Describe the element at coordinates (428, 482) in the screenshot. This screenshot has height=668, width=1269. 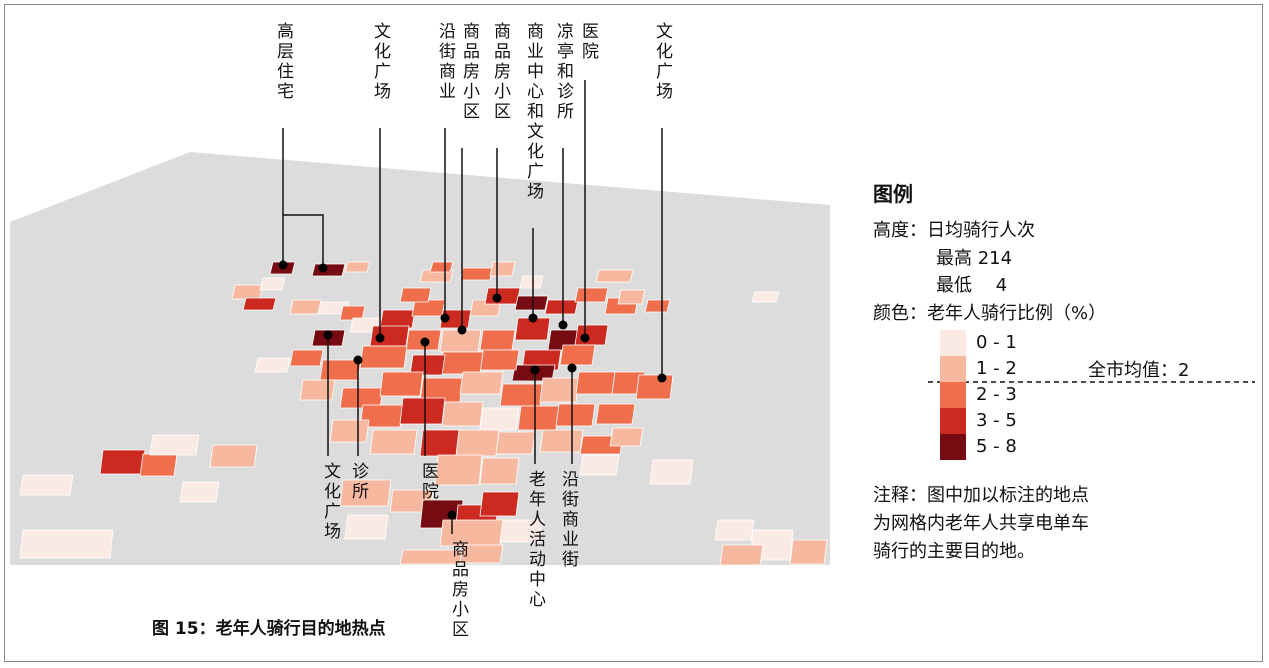
I see `bottom-label: 医院` at that location.